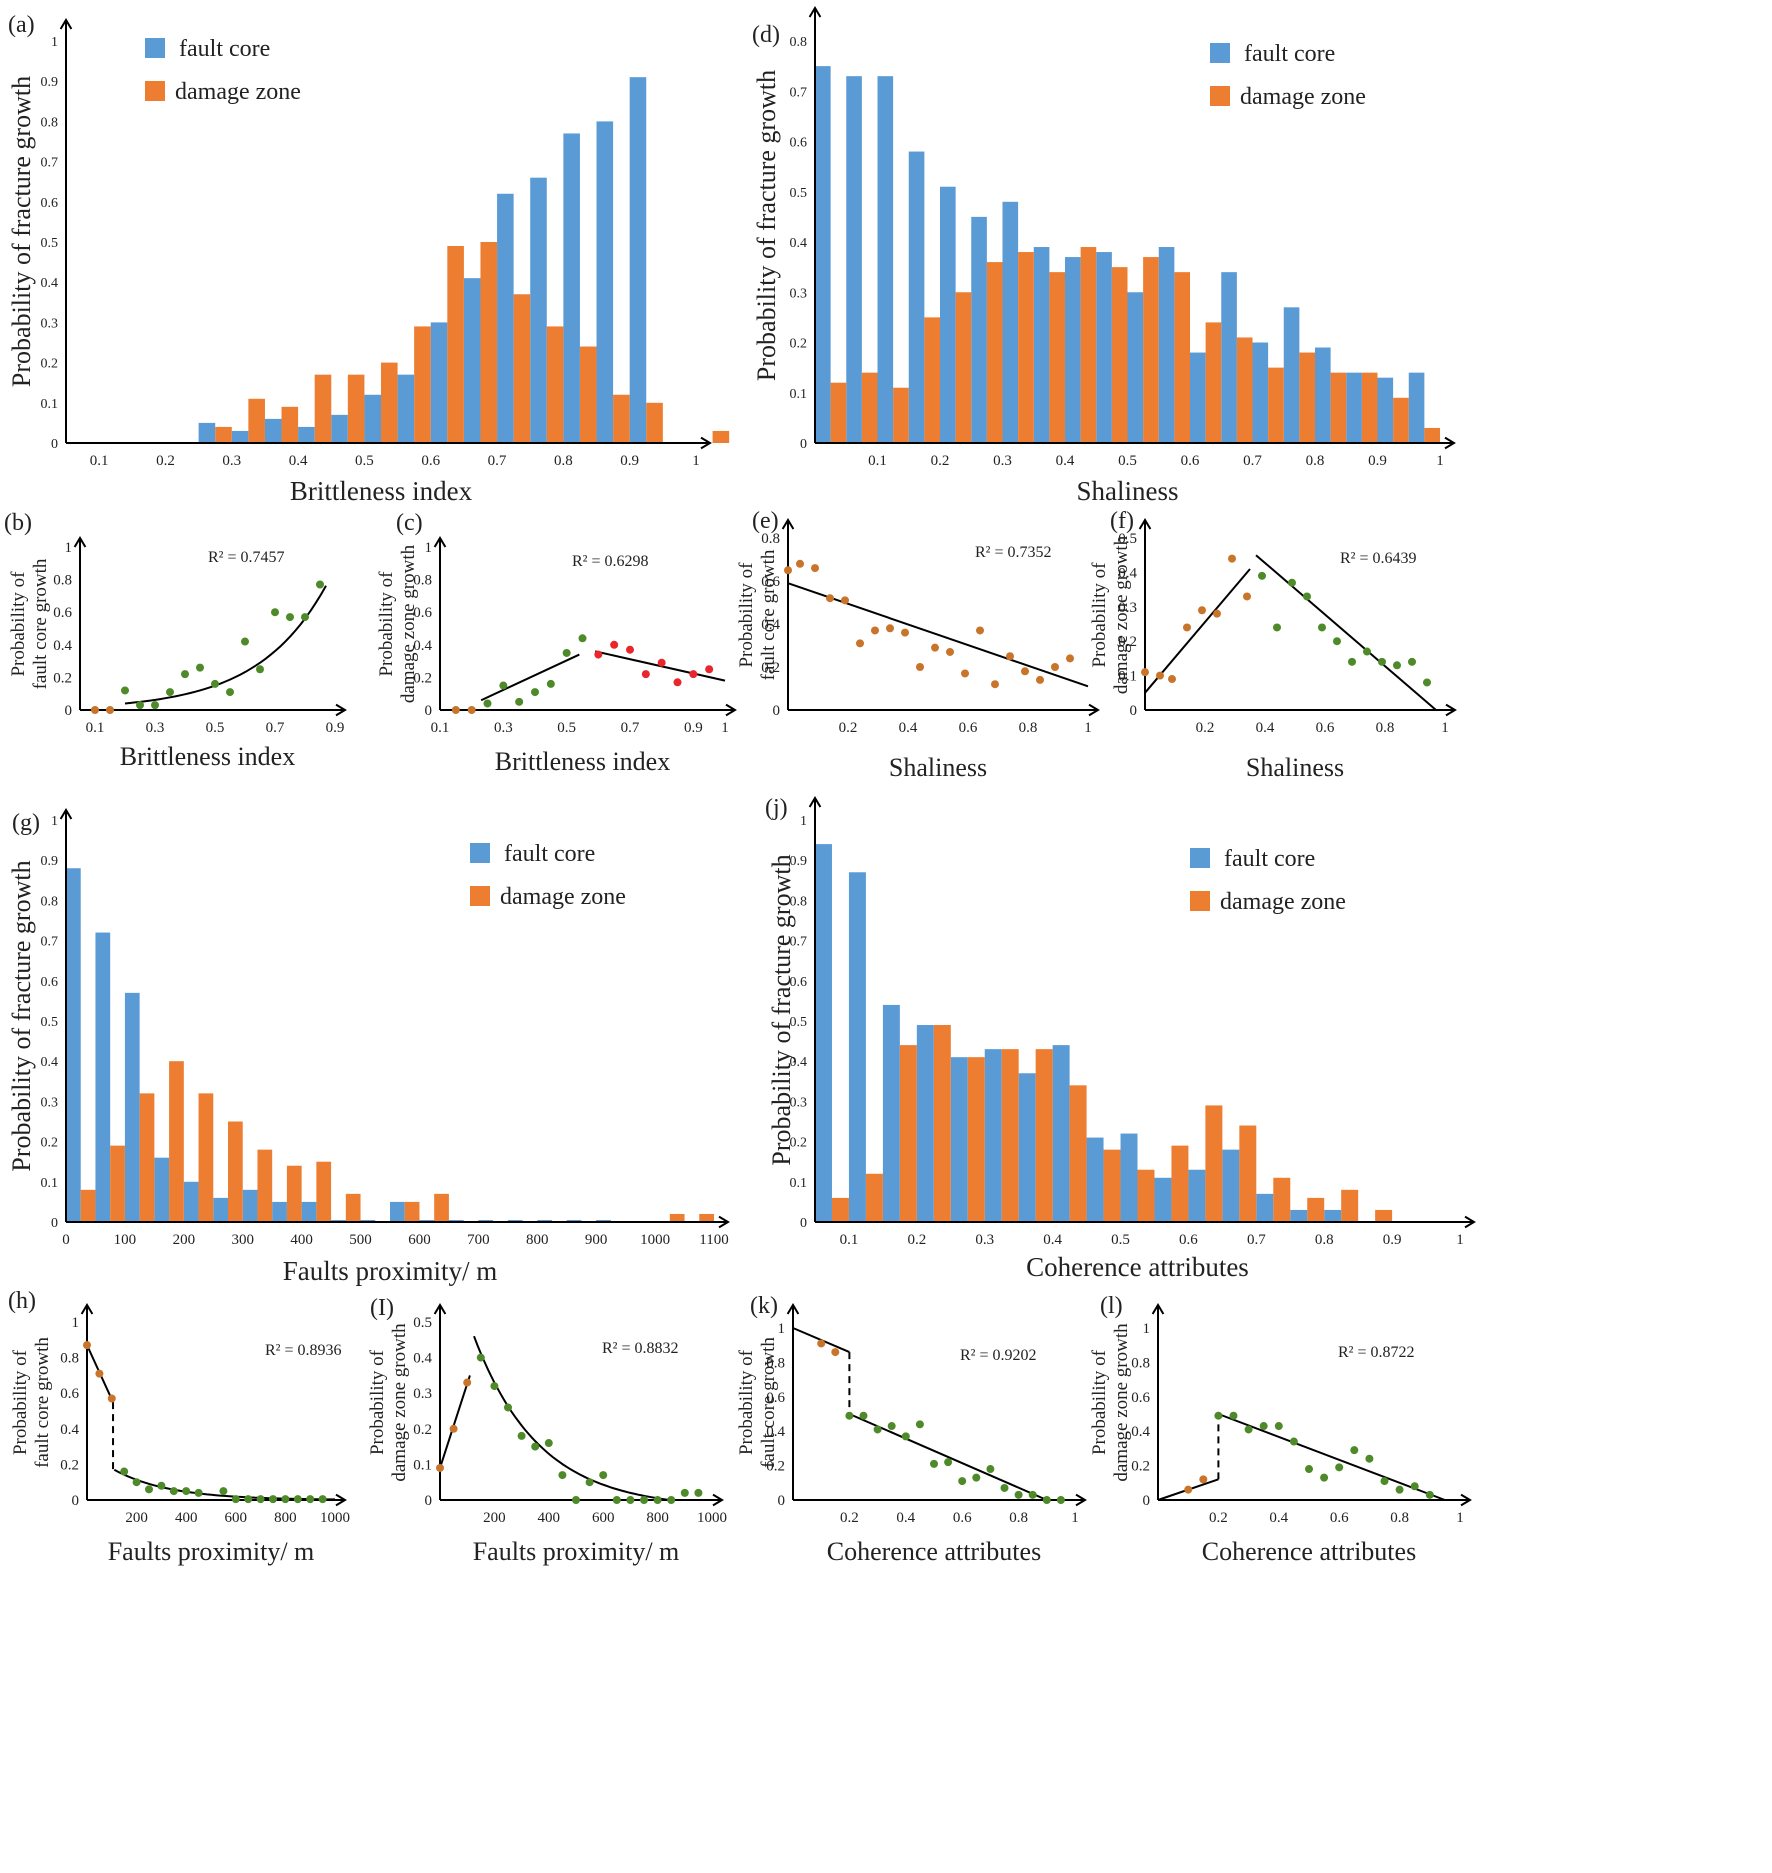  I want to click on x-axis-label: Coherence attributes, so click(934, 1551).